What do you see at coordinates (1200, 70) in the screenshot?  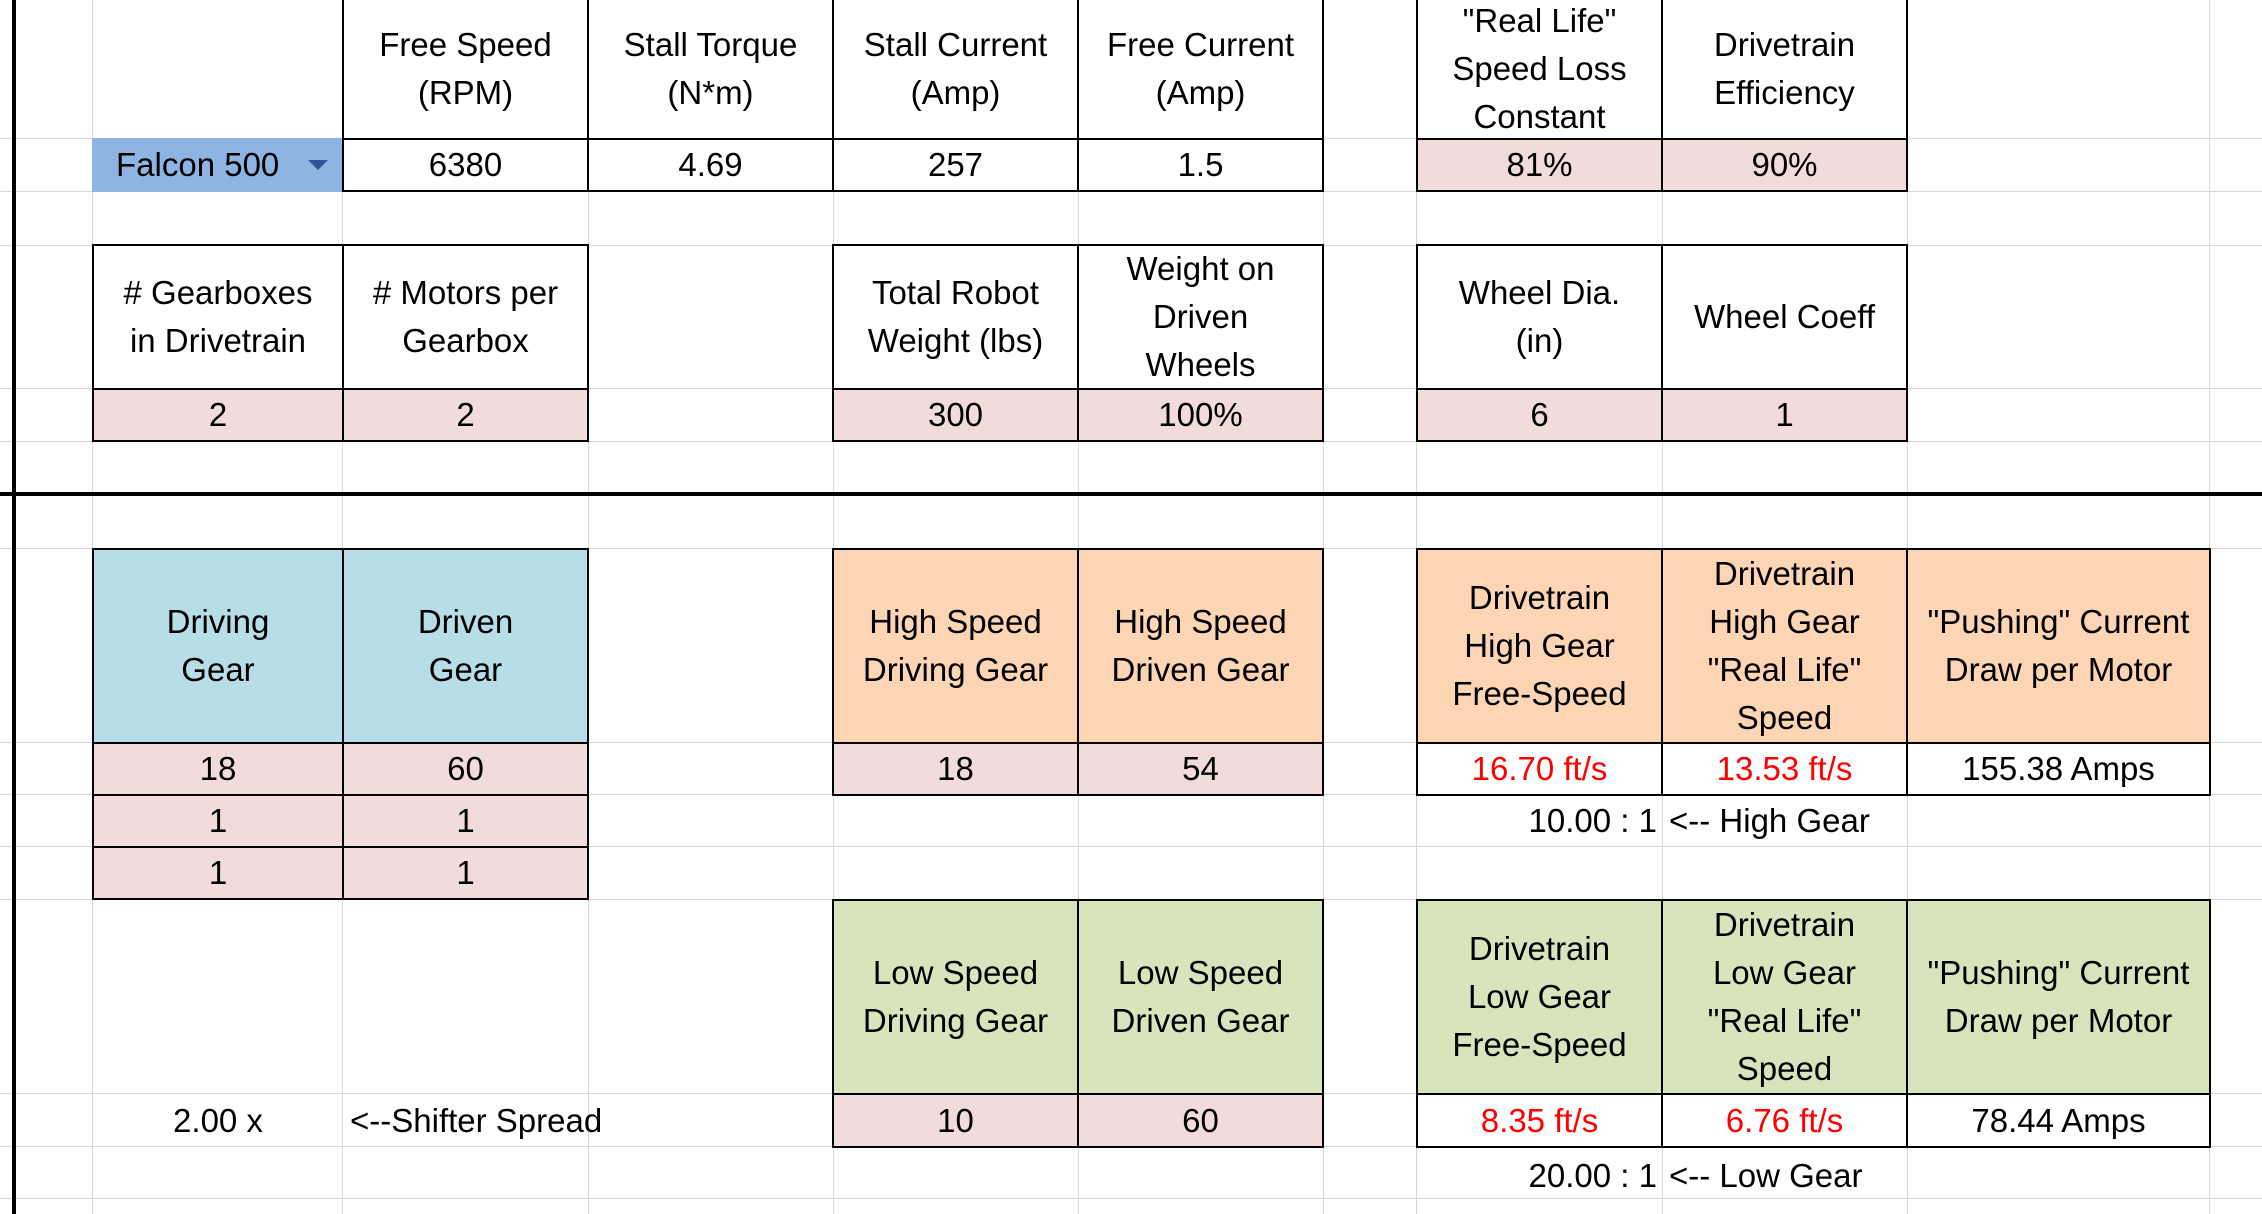 I see `free-current-header: Free Current (Amp)` at bounding box center [1200, 70].